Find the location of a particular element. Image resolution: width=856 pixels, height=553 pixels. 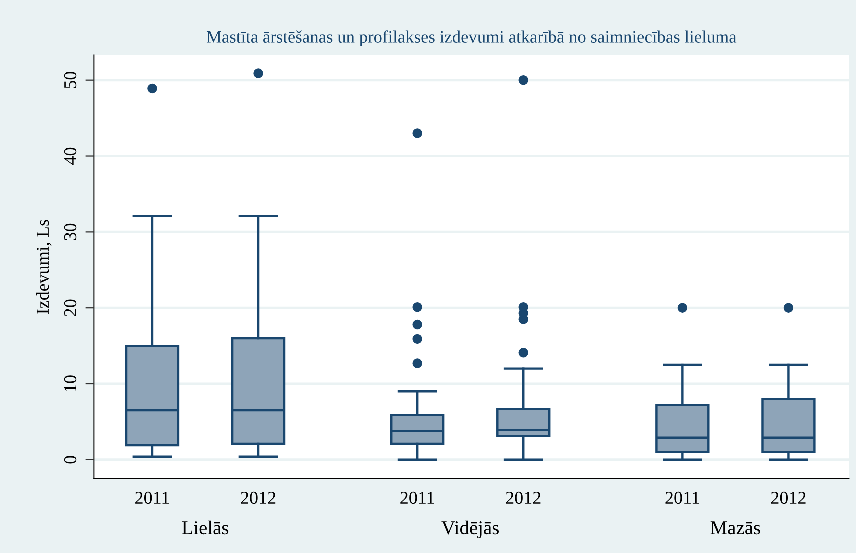

y-tick-label: 50 is located at coordinates (70, 80).